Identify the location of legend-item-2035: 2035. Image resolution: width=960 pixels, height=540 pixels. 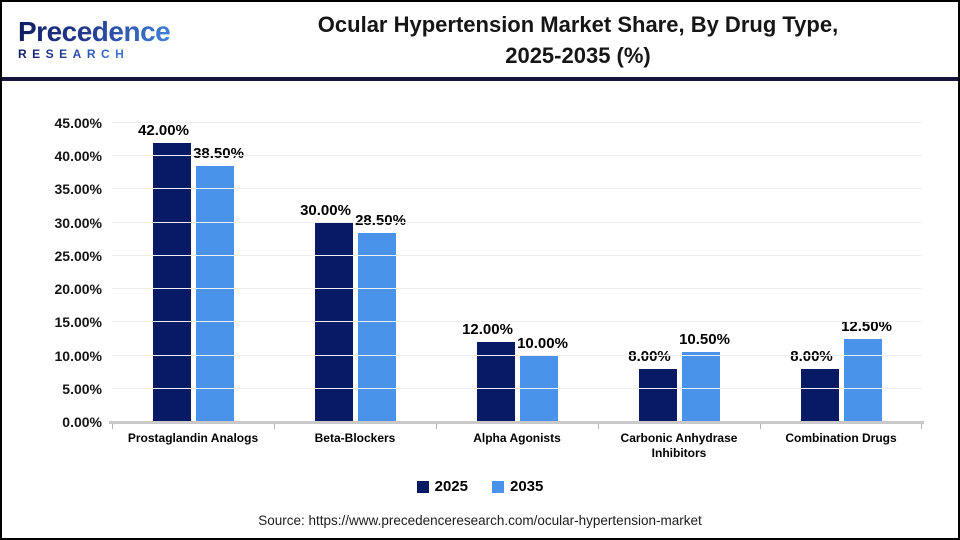
(517, 486).